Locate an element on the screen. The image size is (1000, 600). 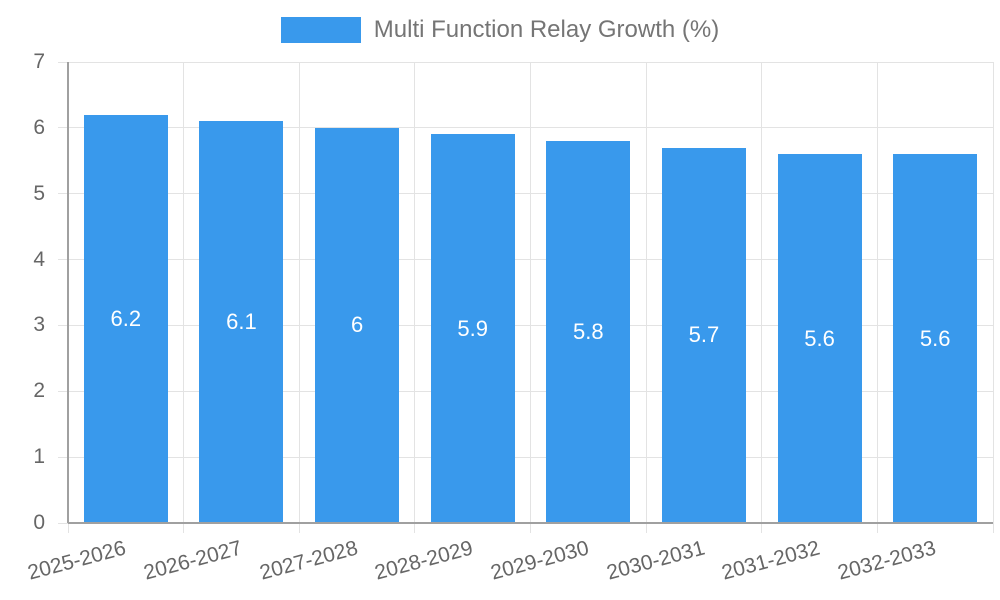
bar-value-label: 5.7 is located at coordinates (704, 335).